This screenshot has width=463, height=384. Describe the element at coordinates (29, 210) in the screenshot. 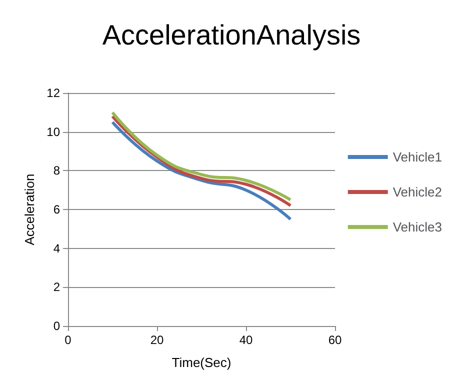

I see `y-axis-title: Acceleration` at that location.